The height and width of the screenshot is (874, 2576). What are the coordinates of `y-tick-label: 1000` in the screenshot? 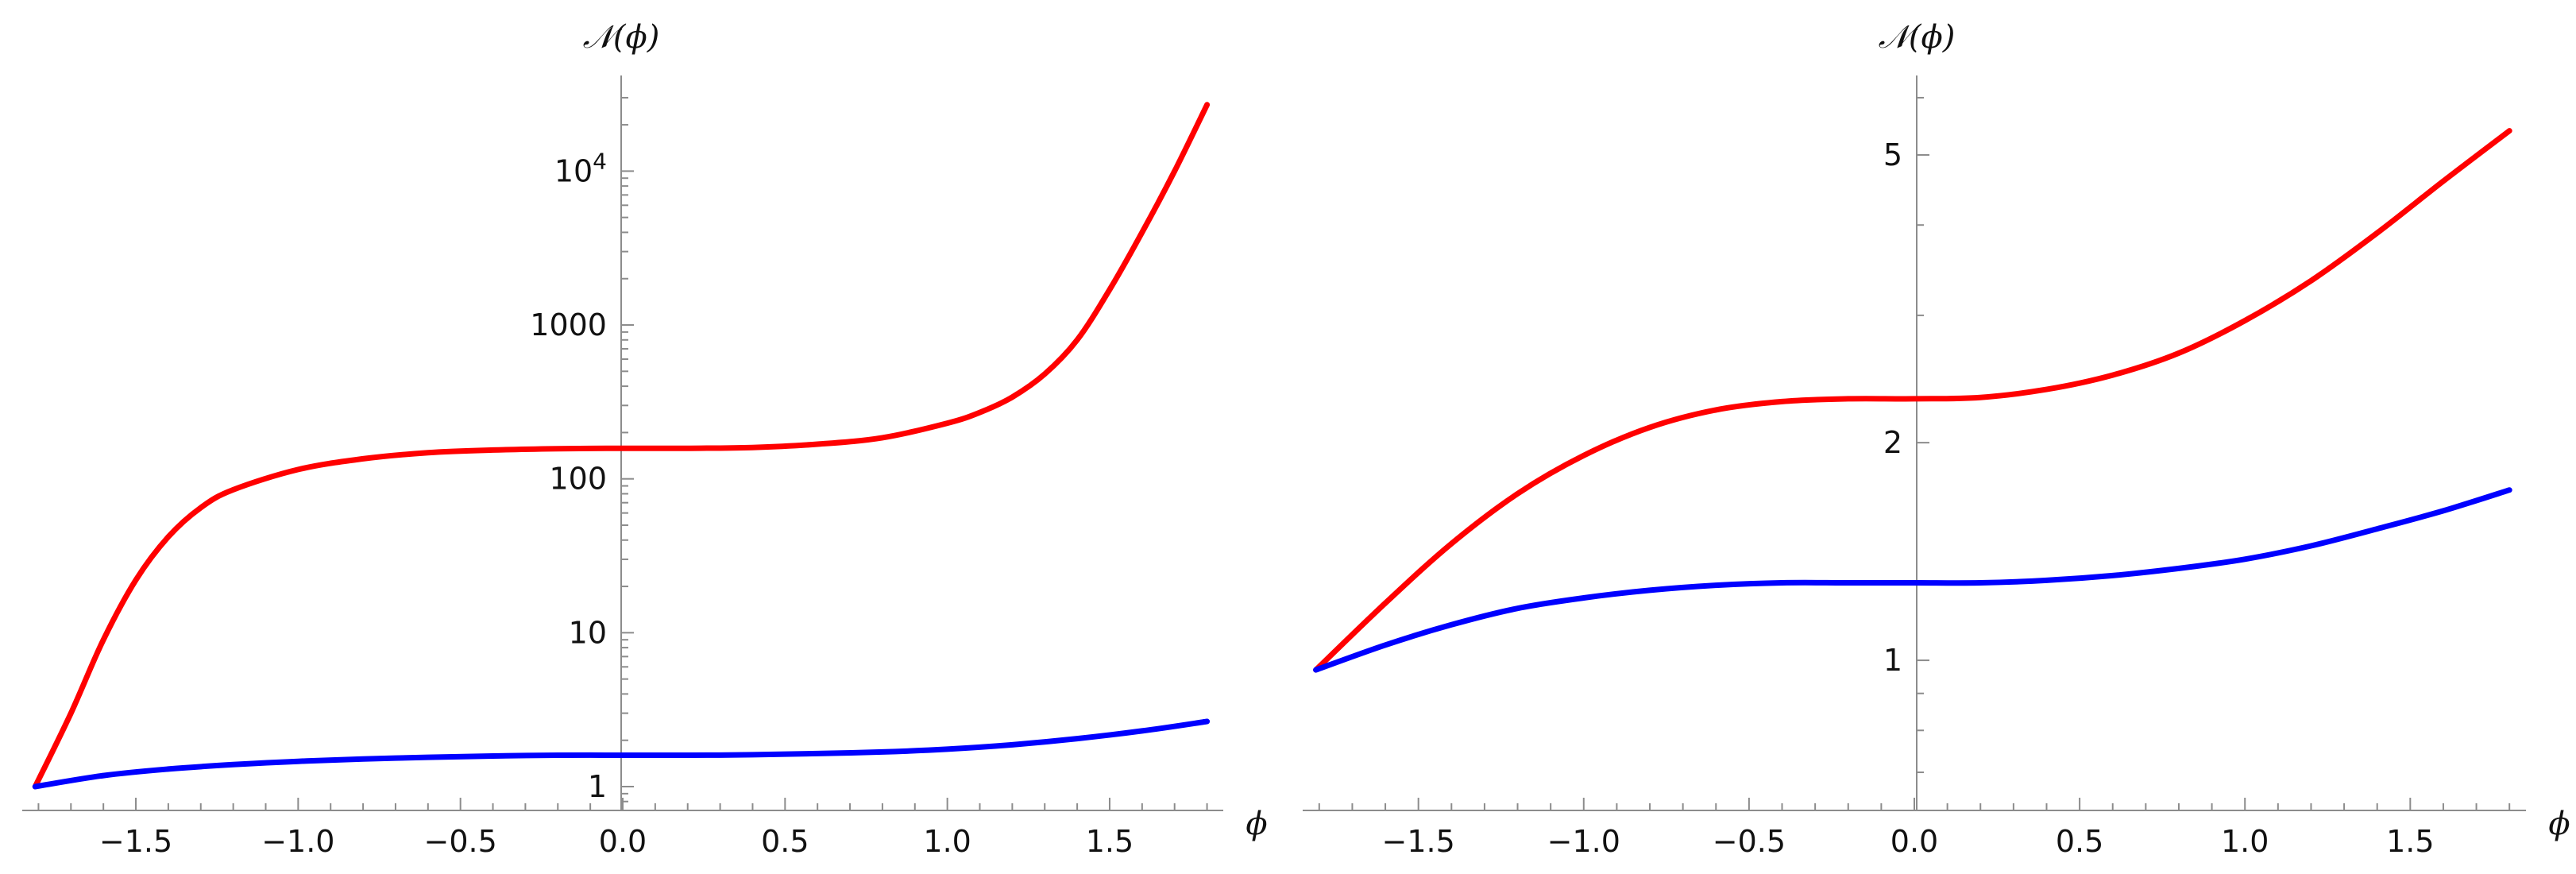 It's located at (568, 324).